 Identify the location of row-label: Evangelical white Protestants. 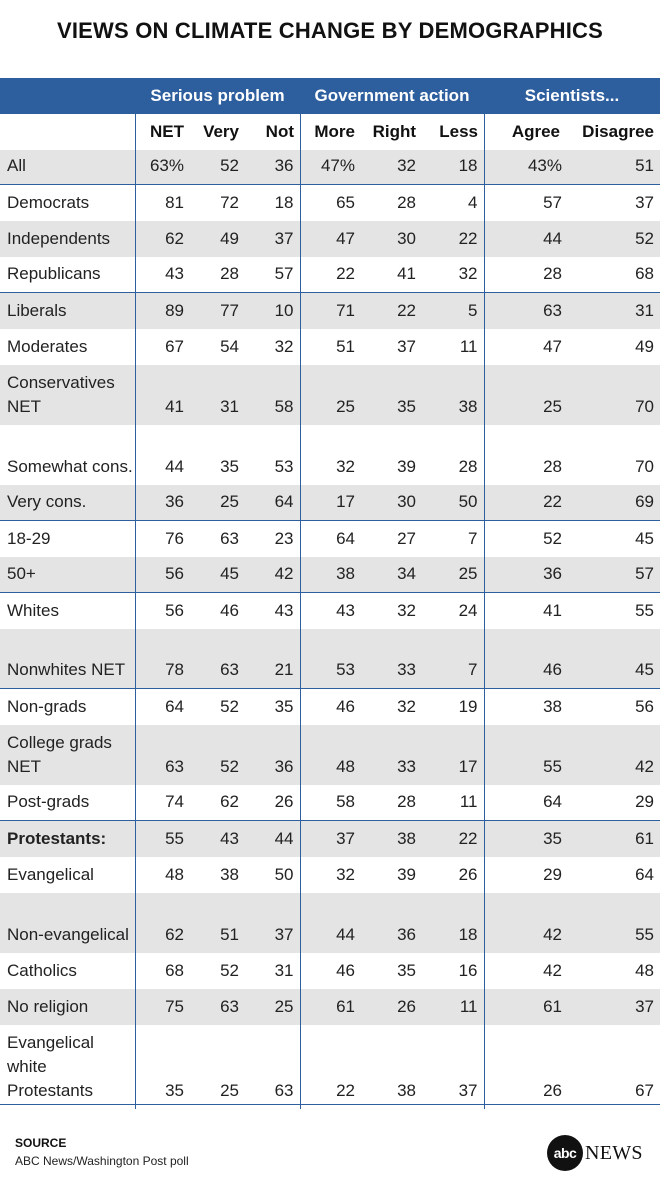
(50, 1066).